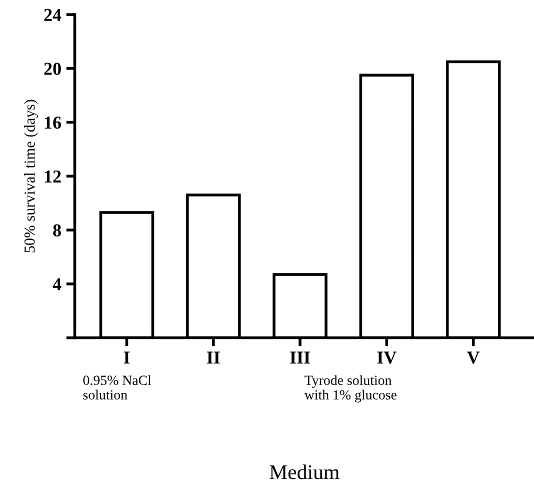  Describe the element at coordinates (31, 176) in the screenshot. I see `y-axis-title: 50% survival time (days)` at that location.